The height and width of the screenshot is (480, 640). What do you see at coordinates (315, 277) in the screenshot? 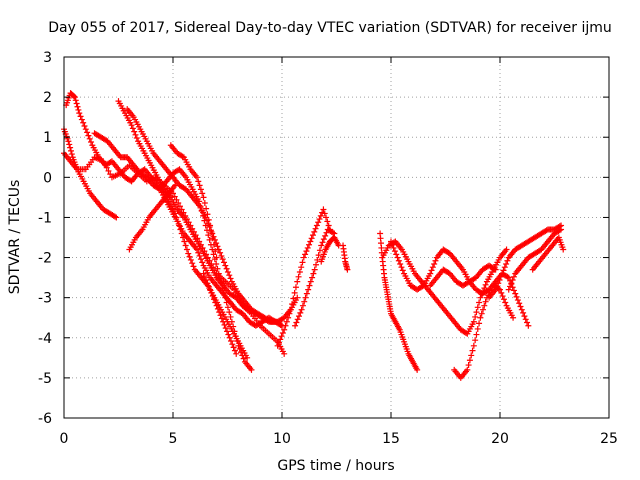
I see `series-arc12` at bounding box center [315, 277].